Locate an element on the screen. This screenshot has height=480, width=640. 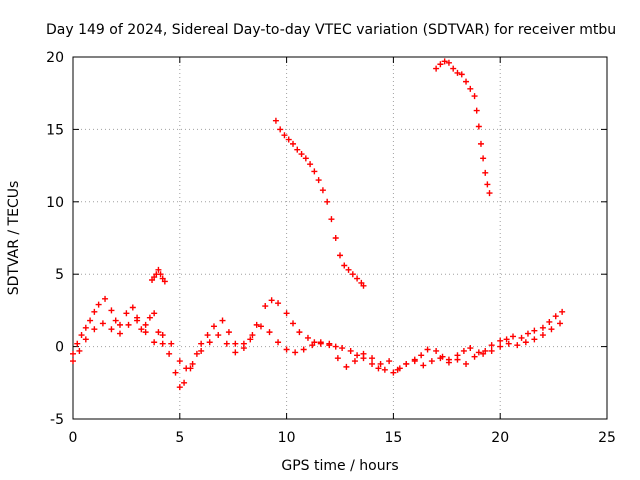
x-tick-label: 20 is located at coordinates (500, 438).